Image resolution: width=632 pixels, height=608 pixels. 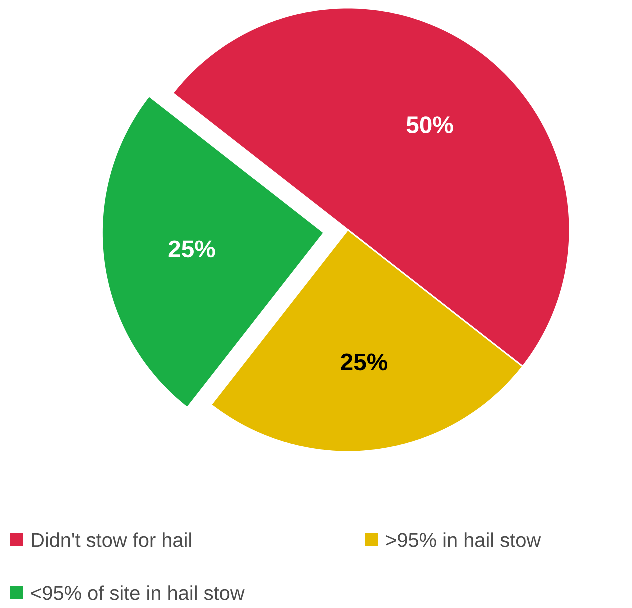 What do you see at coordinates (464, 540) in the screenshot?
I see `legend-label: >95% in hail stow` at bounding box center [464, 540].